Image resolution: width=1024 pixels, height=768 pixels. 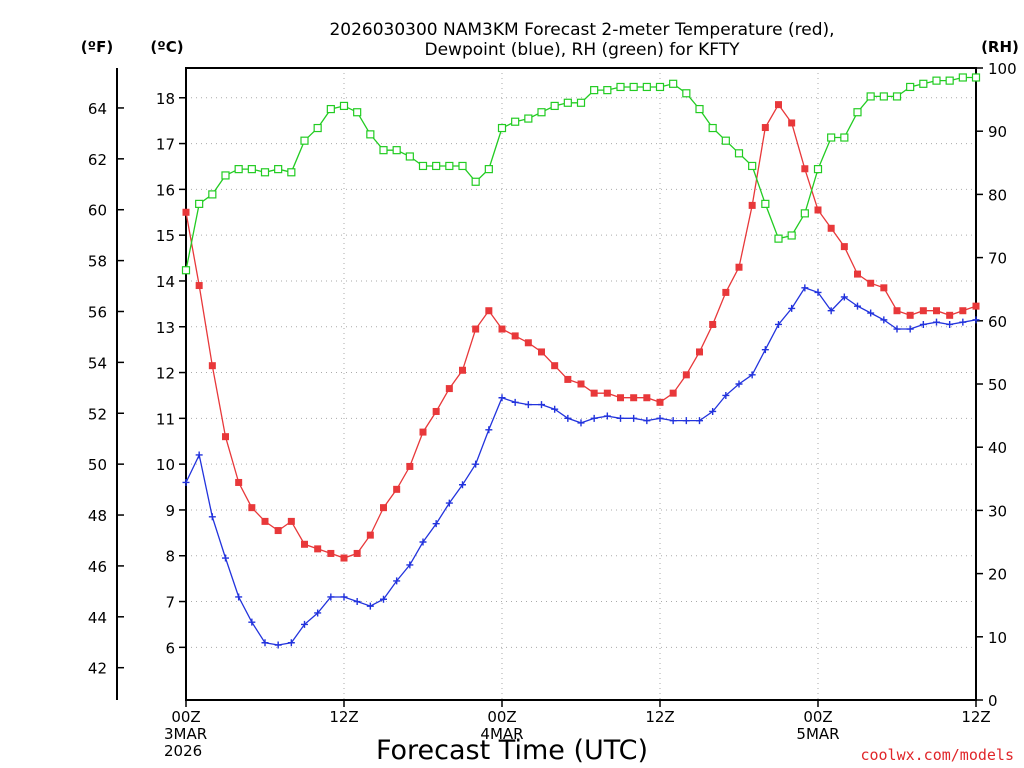 What do you see at coordinates (817, 734) in the screenshot?
I see `time-tick-label: 5MAR` at bounding box center [817, 734].